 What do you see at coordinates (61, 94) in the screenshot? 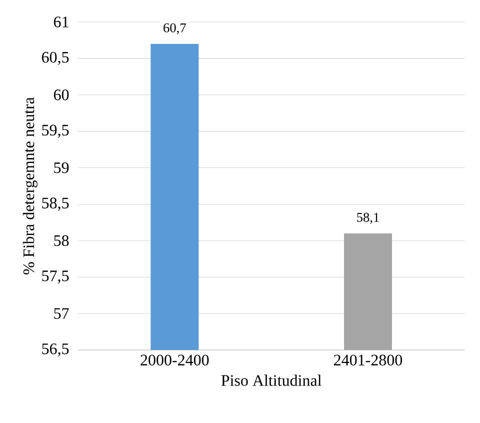
I see `y-tick-label: 60` at bounding box center [61, 94].